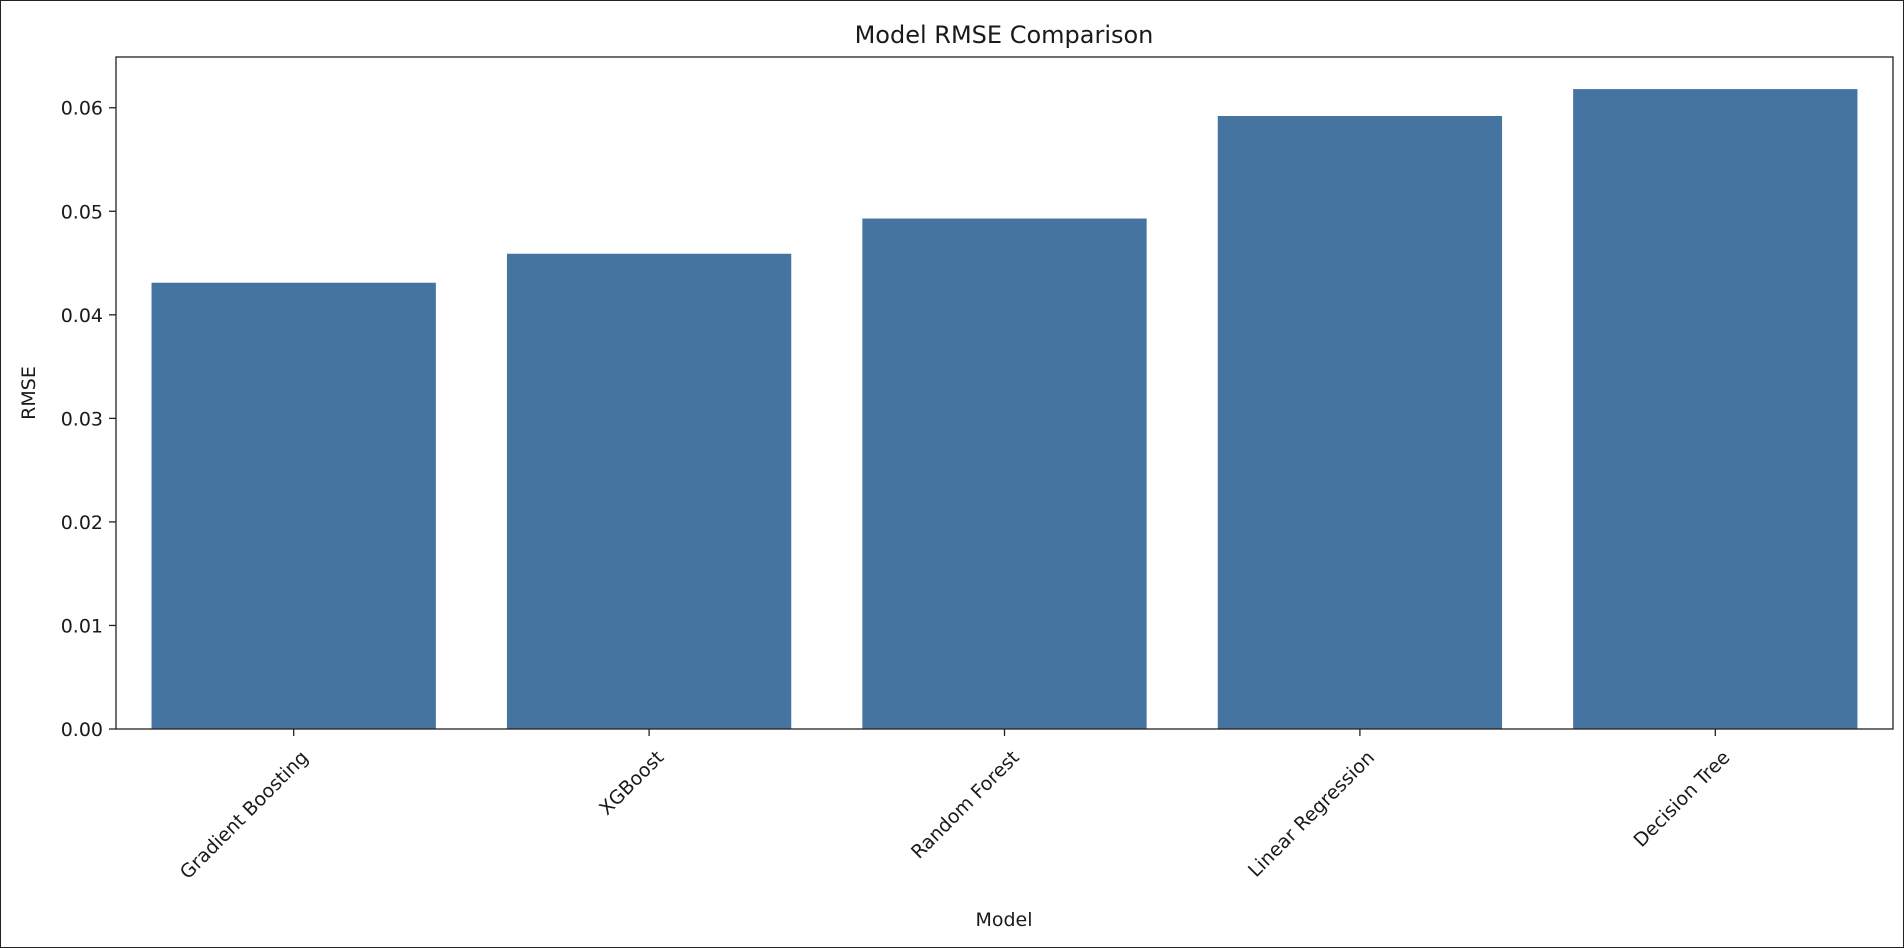  Describe the element at coordinates (82, 730) in the screenshot. I see `y-tick-label: 0.00` at that location.